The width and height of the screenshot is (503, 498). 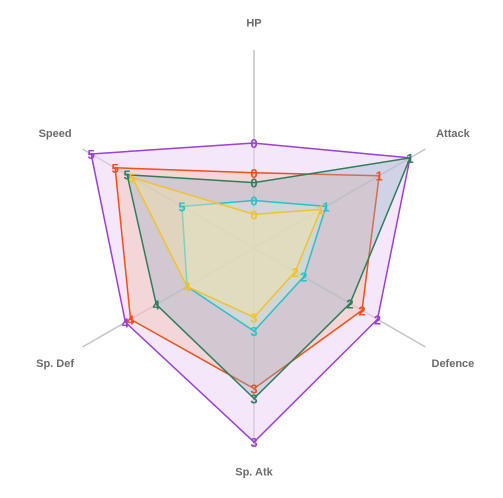 What do you see at coordinates (295, 272) in the screenshot?
I see `series-4-point-label-2: 2` at bounding box center [295, 272].